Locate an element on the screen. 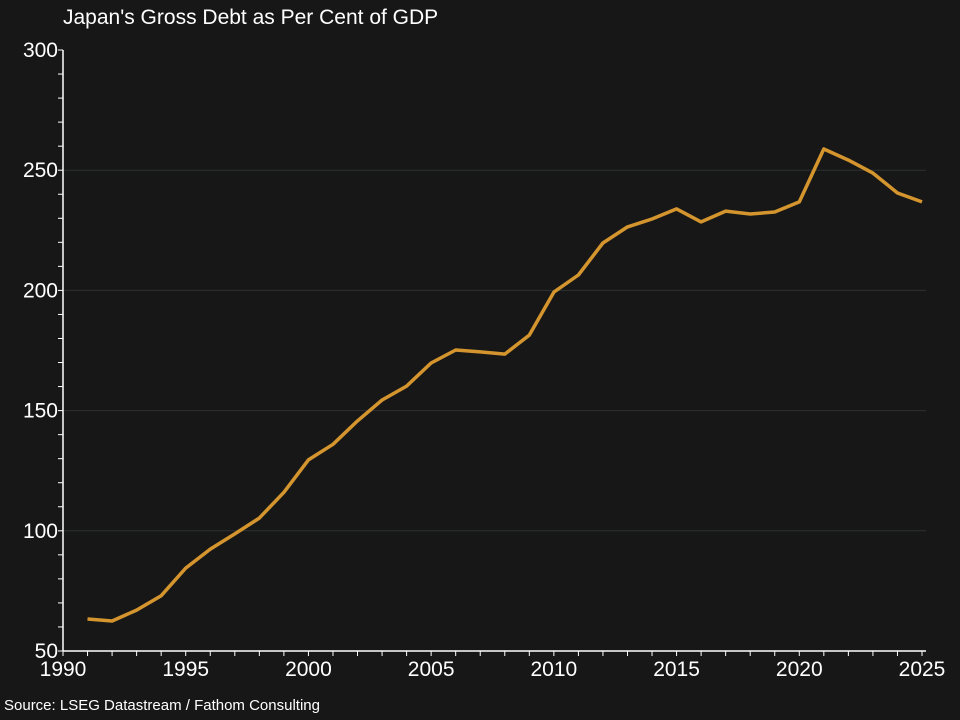 The height and width of the screenshot is (720, 960). x-tick-label: 2020 is located at coordinates (799, 669).